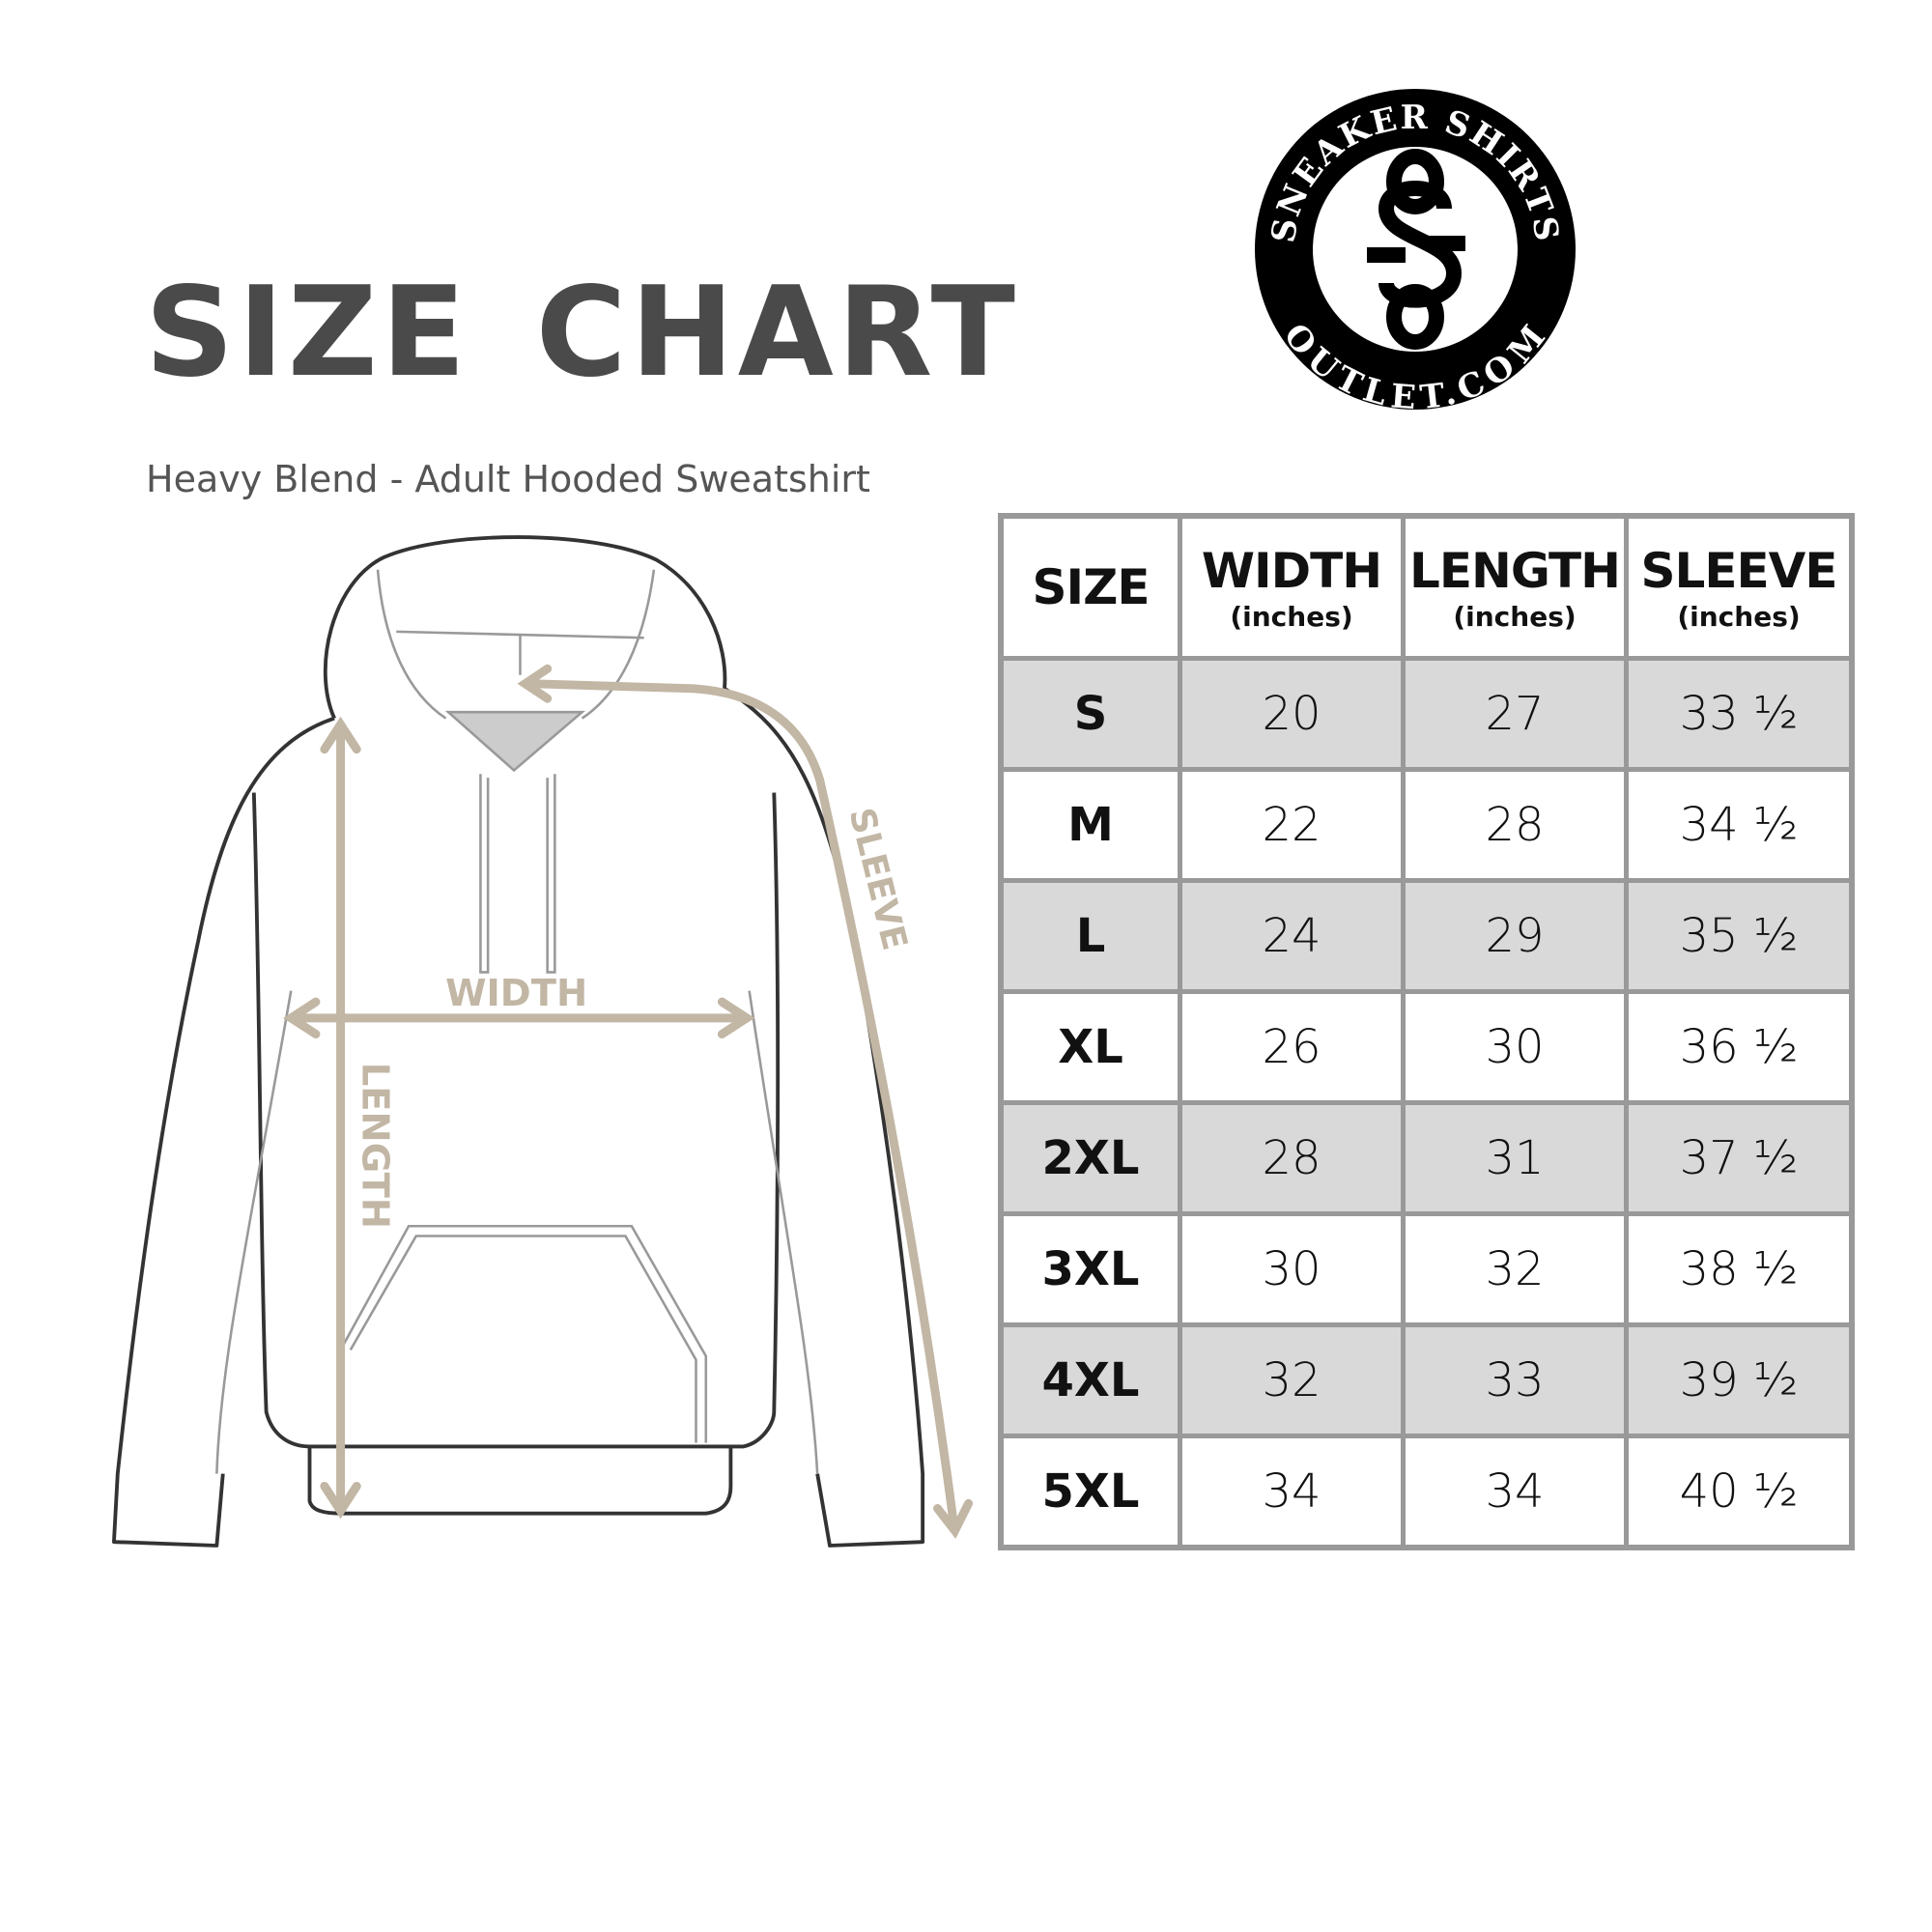 Image resolution: width=1932 pixels, height=1932 pixels. Describe the element at coordinates (1515, 1158) in the screenshot. I see `length-cell: 31` at that location.